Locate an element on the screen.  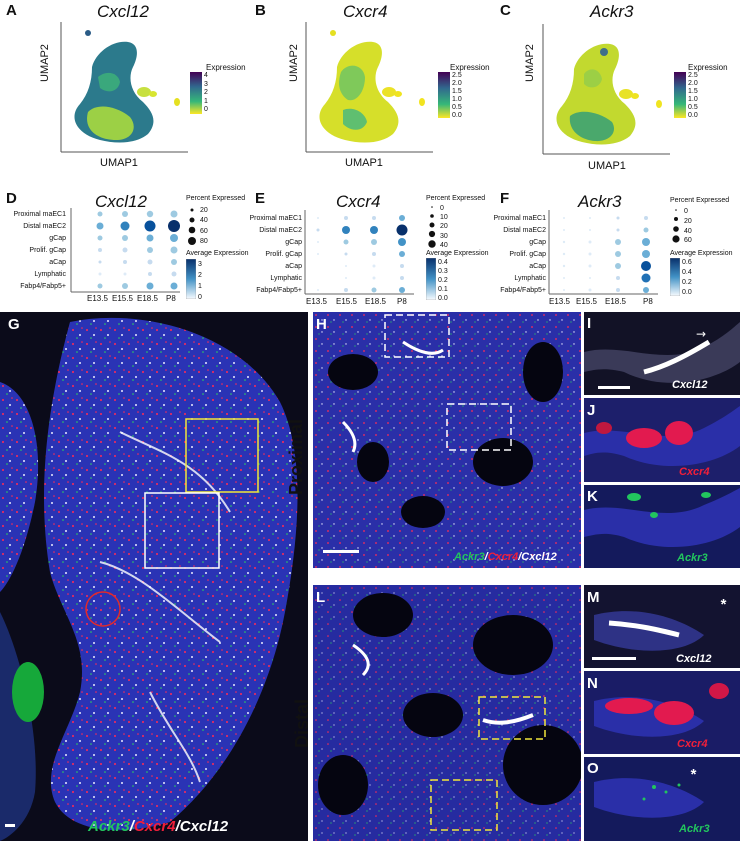
dotplot-f-pct-ticks: 0 20 40 60 is located at coordinates (688, 226).